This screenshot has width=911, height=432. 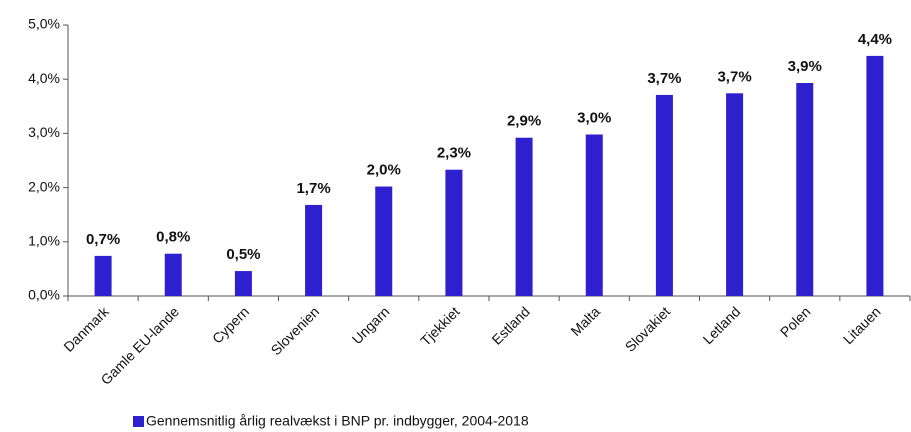 What do you see at coordinates (648, 329) in the screenshot?
I see `x-tick-label: Slovakiet` at bounding box center [648, 329].